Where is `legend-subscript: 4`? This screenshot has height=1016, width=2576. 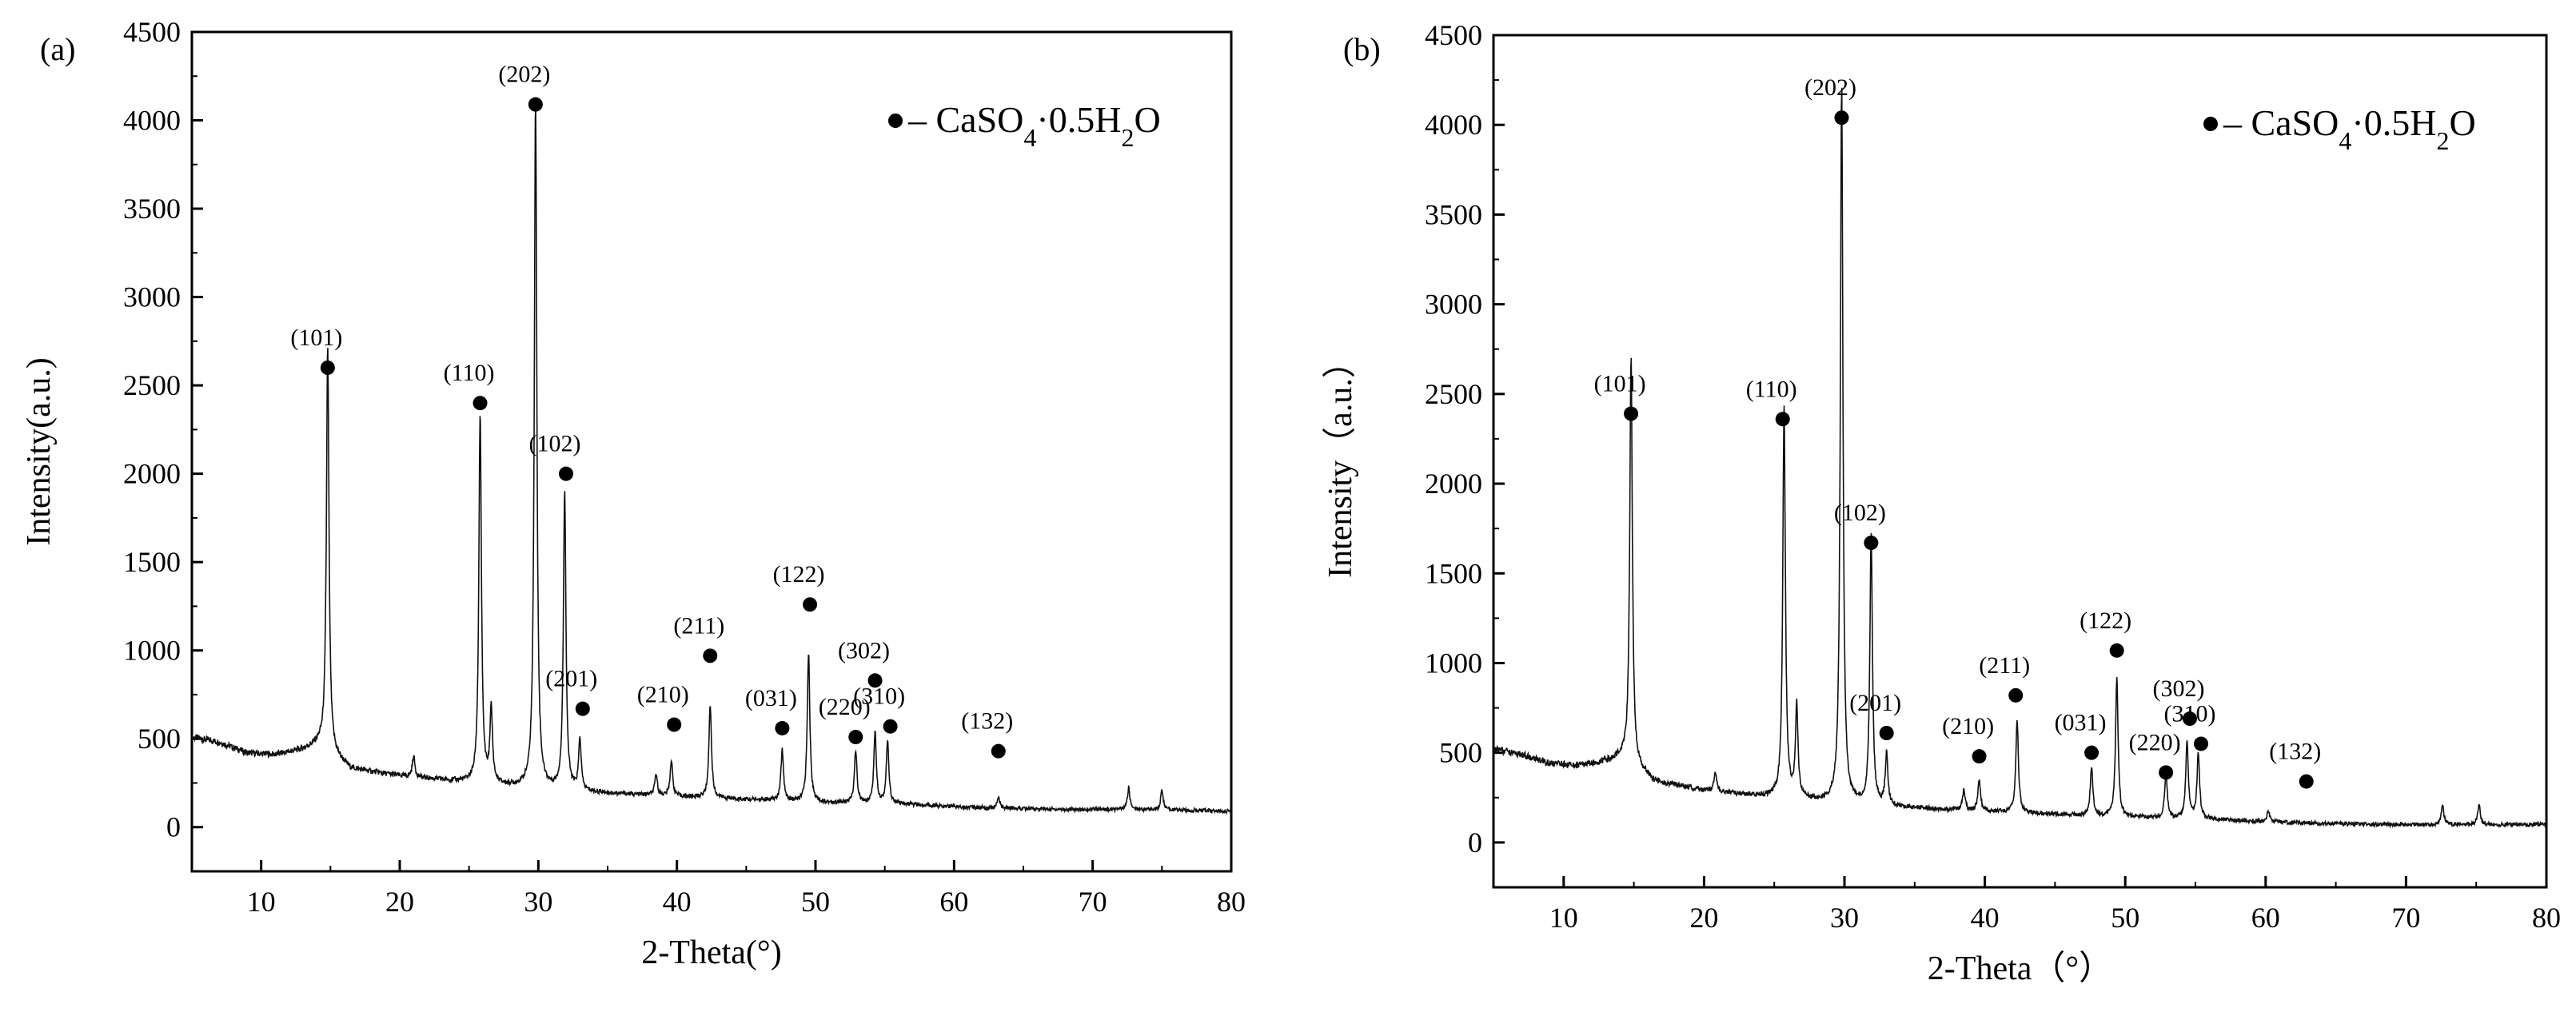
legend-subscript: 4 is located at coordinates (1029, 137).